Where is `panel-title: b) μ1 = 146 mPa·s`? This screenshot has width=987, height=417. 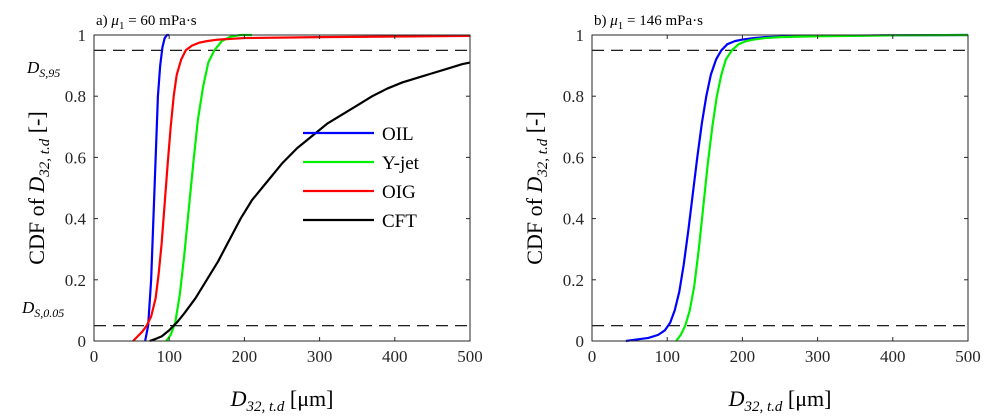
panel-title: b) μ1 = 146 mPa·s is located at coordinates (648, 22).